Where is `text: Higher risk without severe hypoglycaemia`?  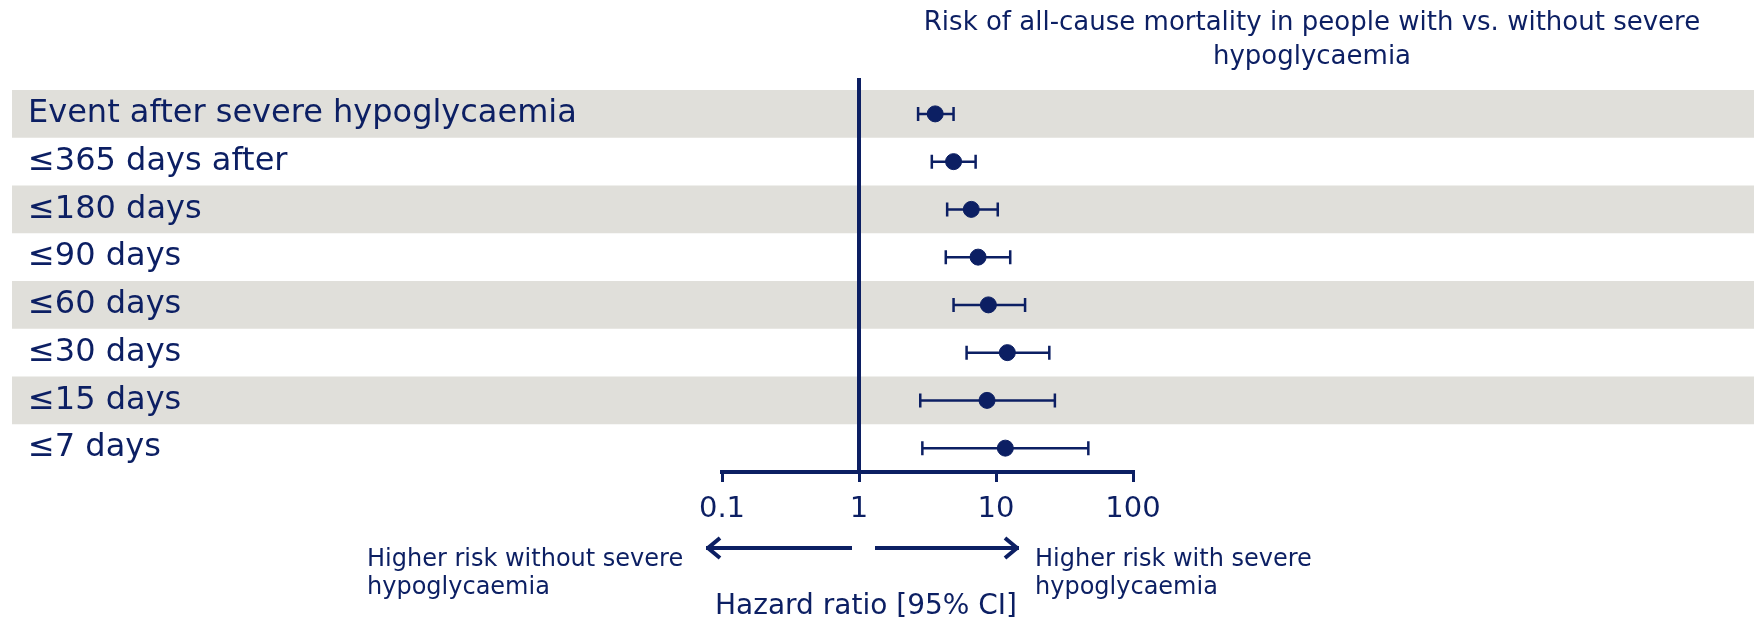 text: Higher risk without severe hypoglycaemia is located at coordinates (526, 572).